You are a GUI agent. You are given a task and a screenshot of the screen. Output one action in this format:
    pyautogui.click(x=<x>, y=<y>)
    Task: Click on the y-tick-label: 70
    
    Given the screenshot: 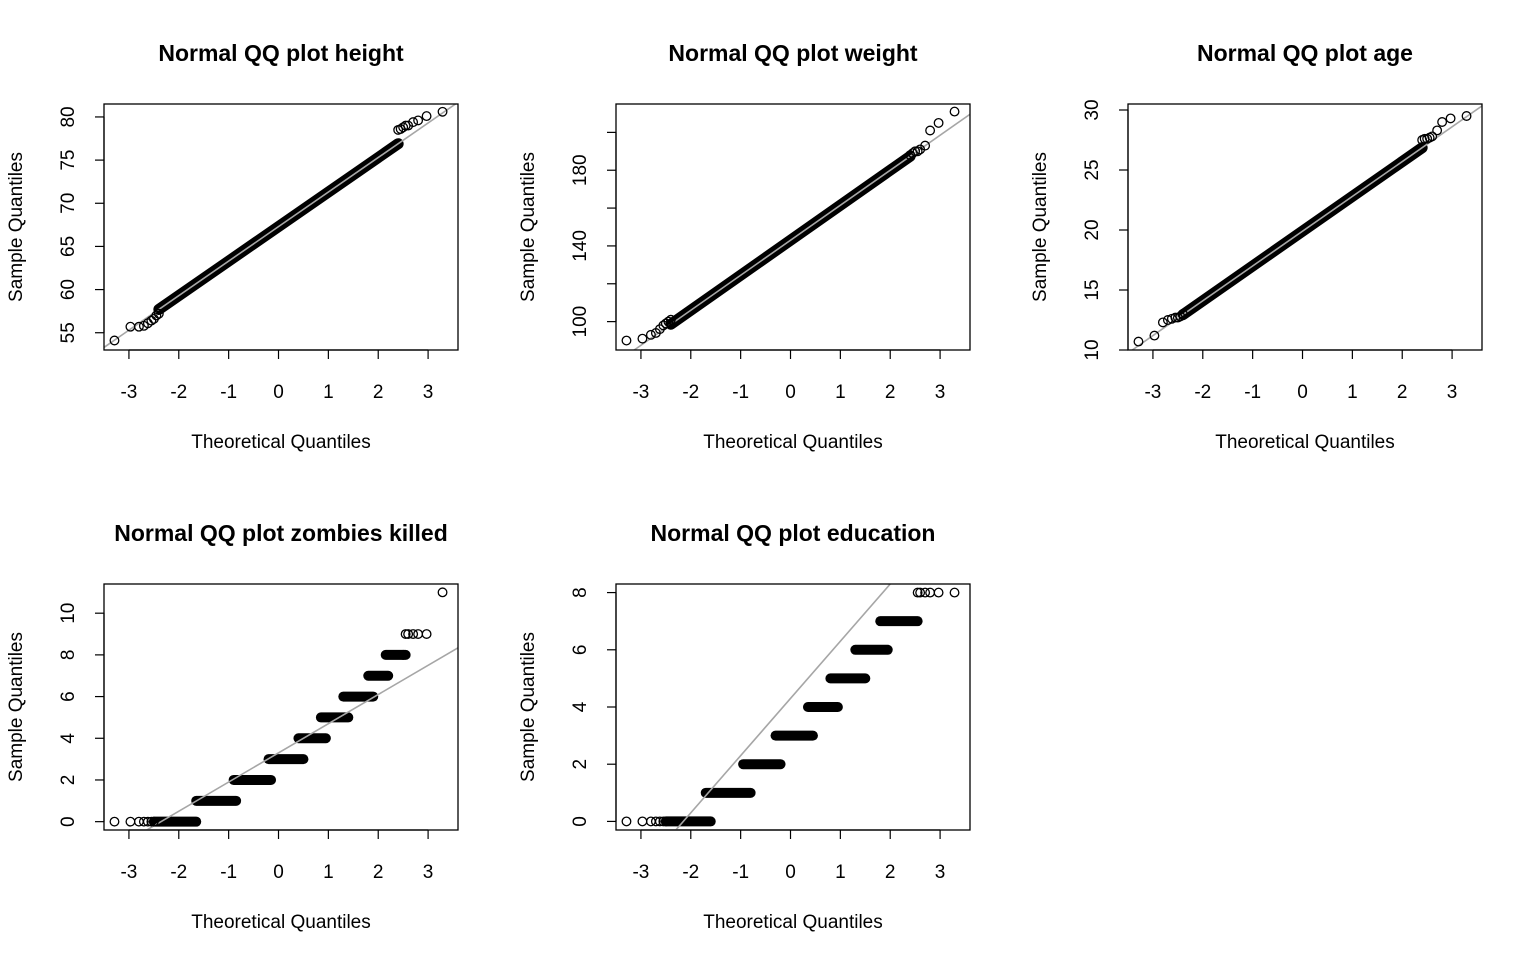 What is the action you would take?
    pyautogui.click(x=68, y=203)
    